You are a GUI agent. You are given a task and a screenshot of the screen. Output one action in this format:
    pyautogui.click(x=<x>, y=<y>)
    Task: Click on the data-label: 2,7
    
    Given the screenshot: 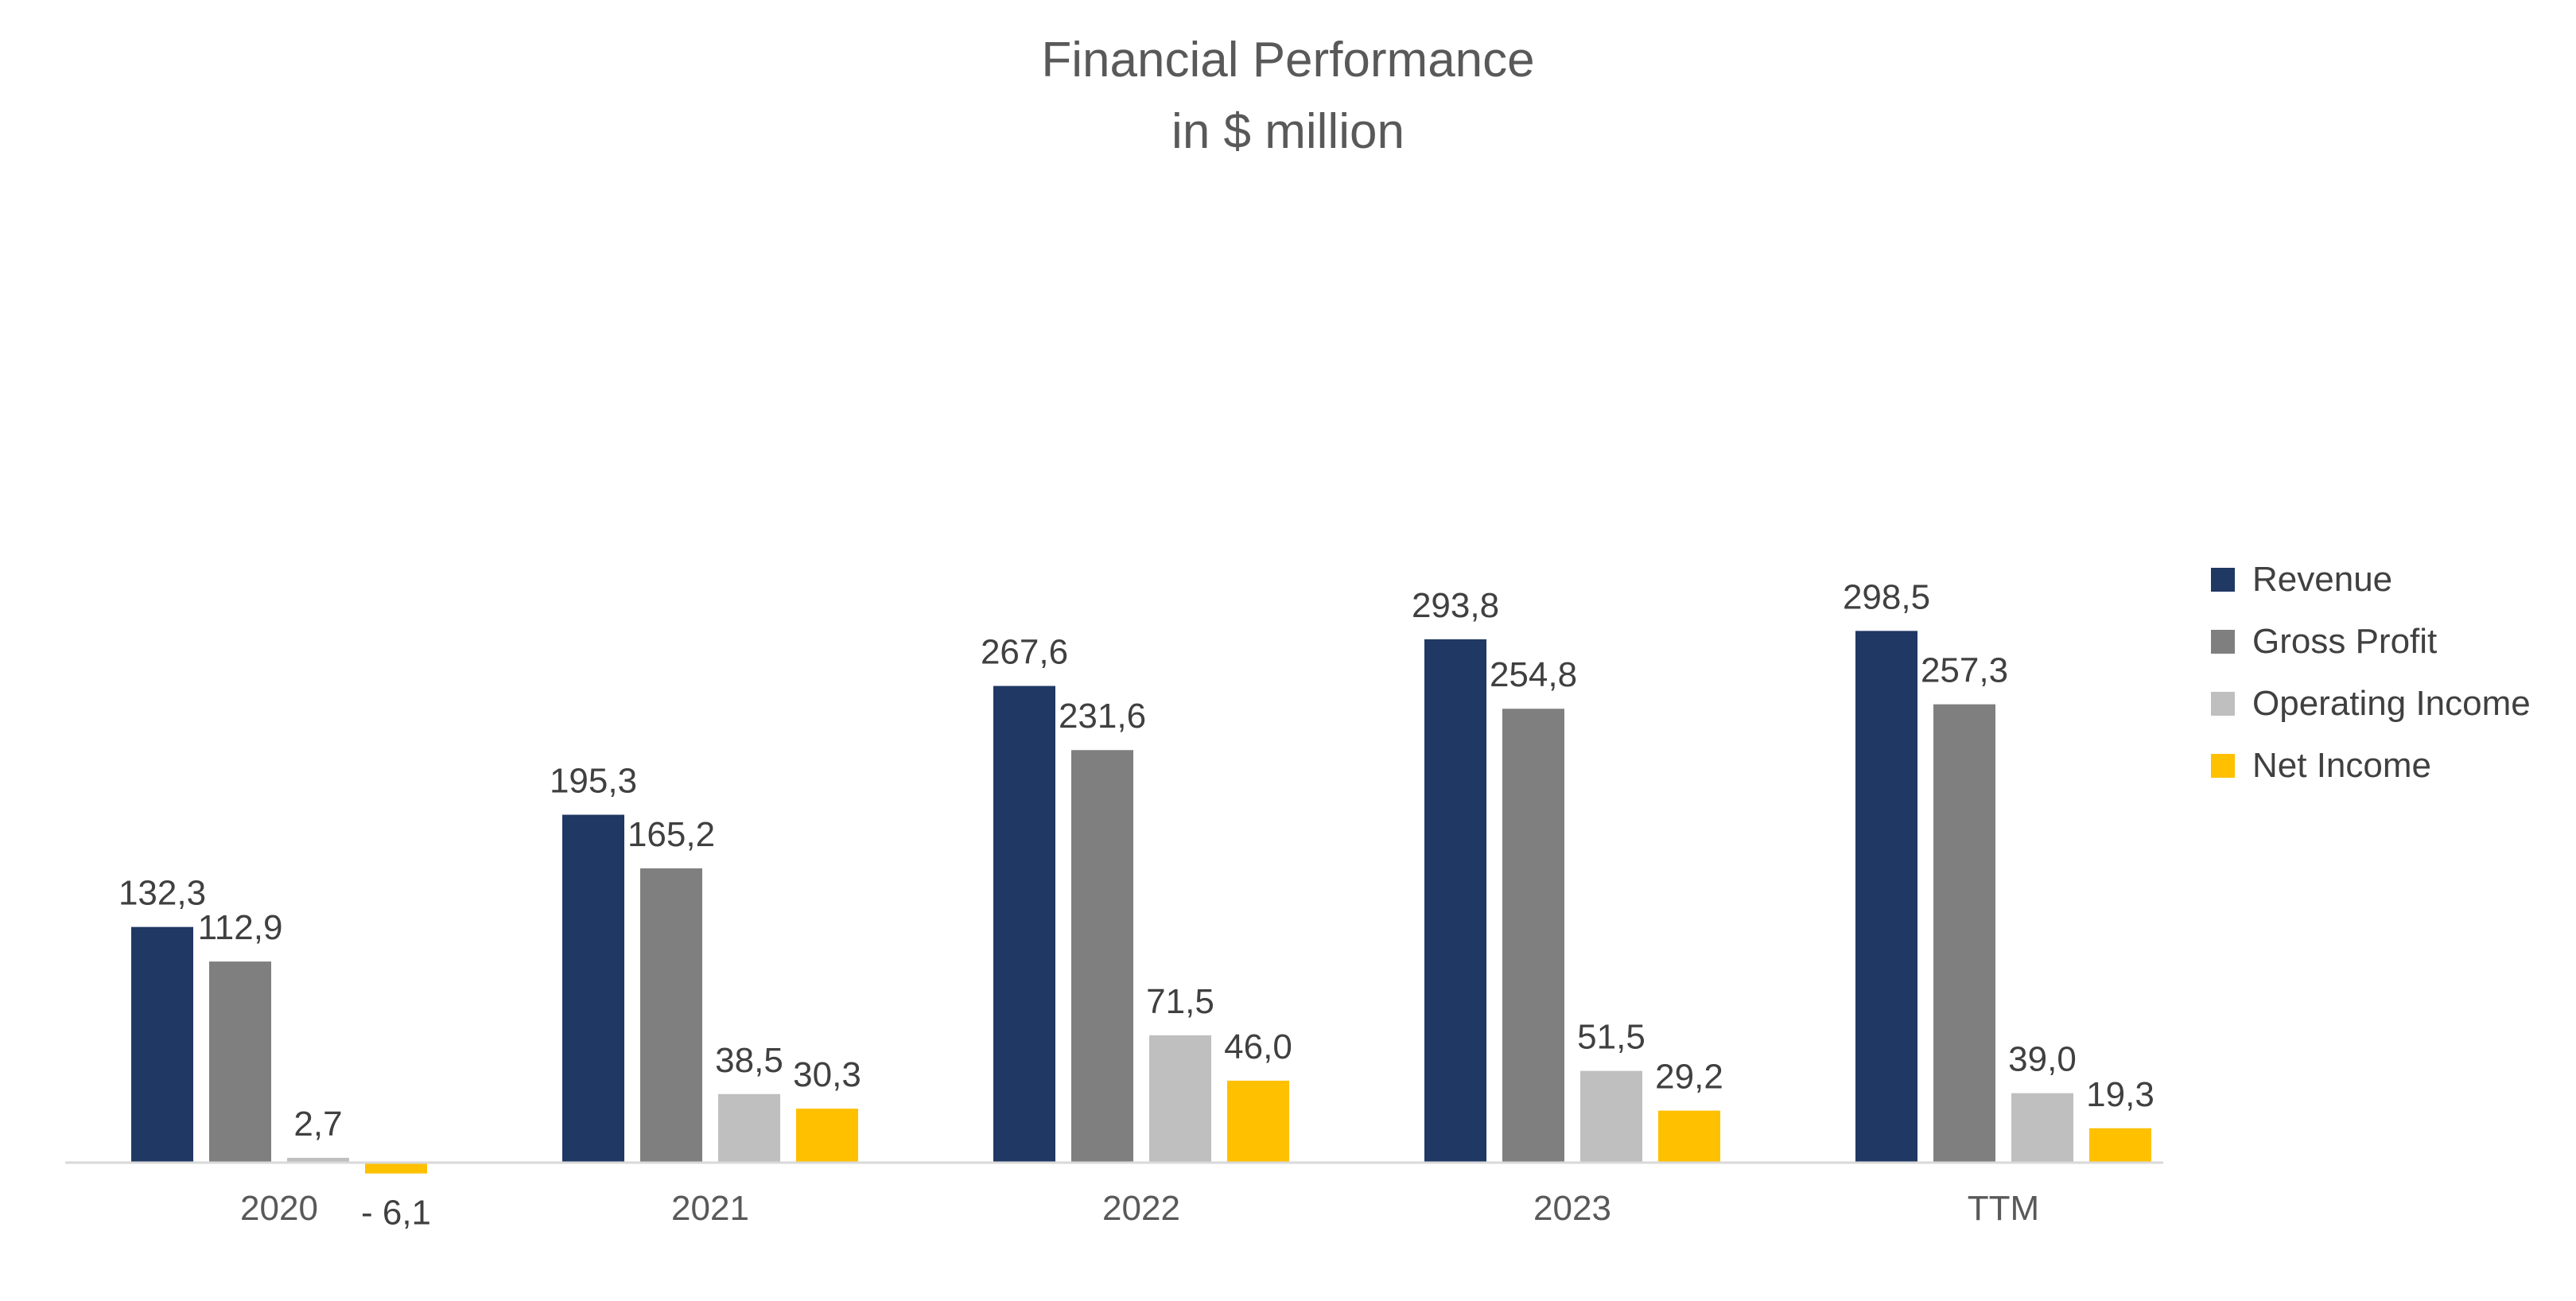 What is the action you would take?
    pyautogui.click(x=317, y=1124)
    